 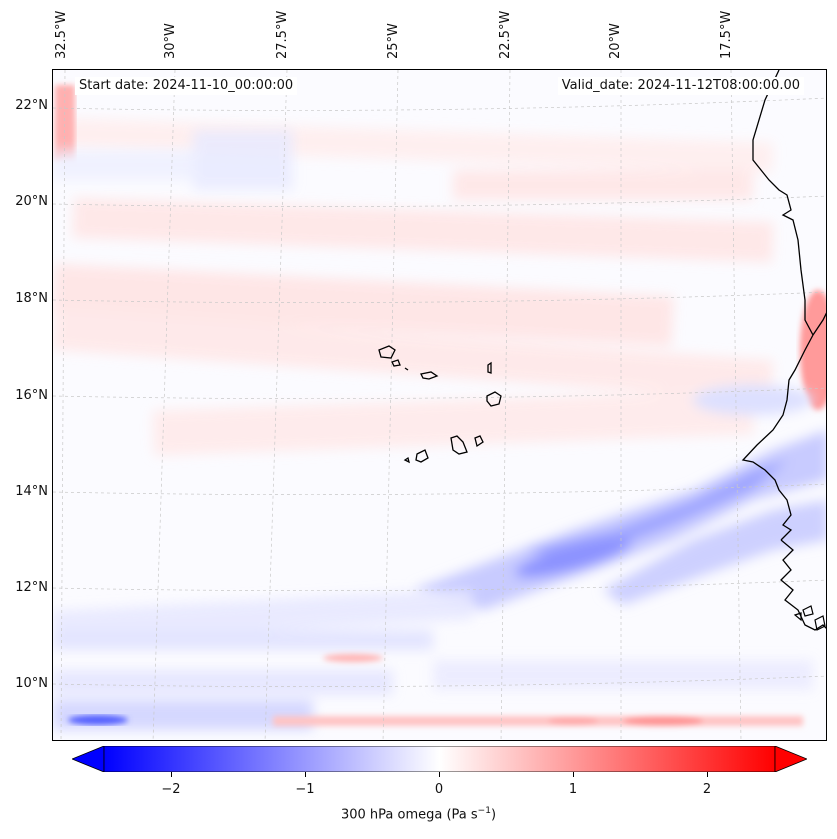 What do you see at coordinates (31, 395) in the screenshot?
I see `lat-label-16n: 16°N` at bounding box center [31, 395].